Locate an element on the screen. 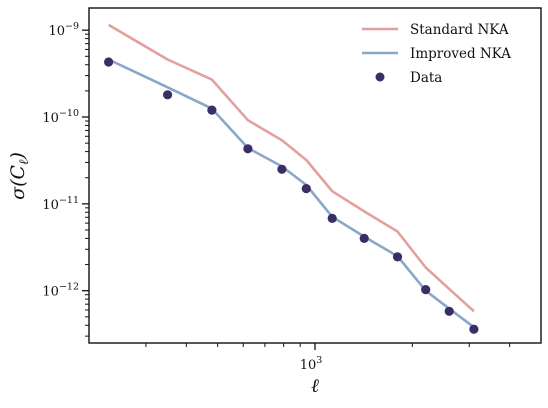  y-axis-label: σ(Cℓ) is located at coordinates (19, 176).